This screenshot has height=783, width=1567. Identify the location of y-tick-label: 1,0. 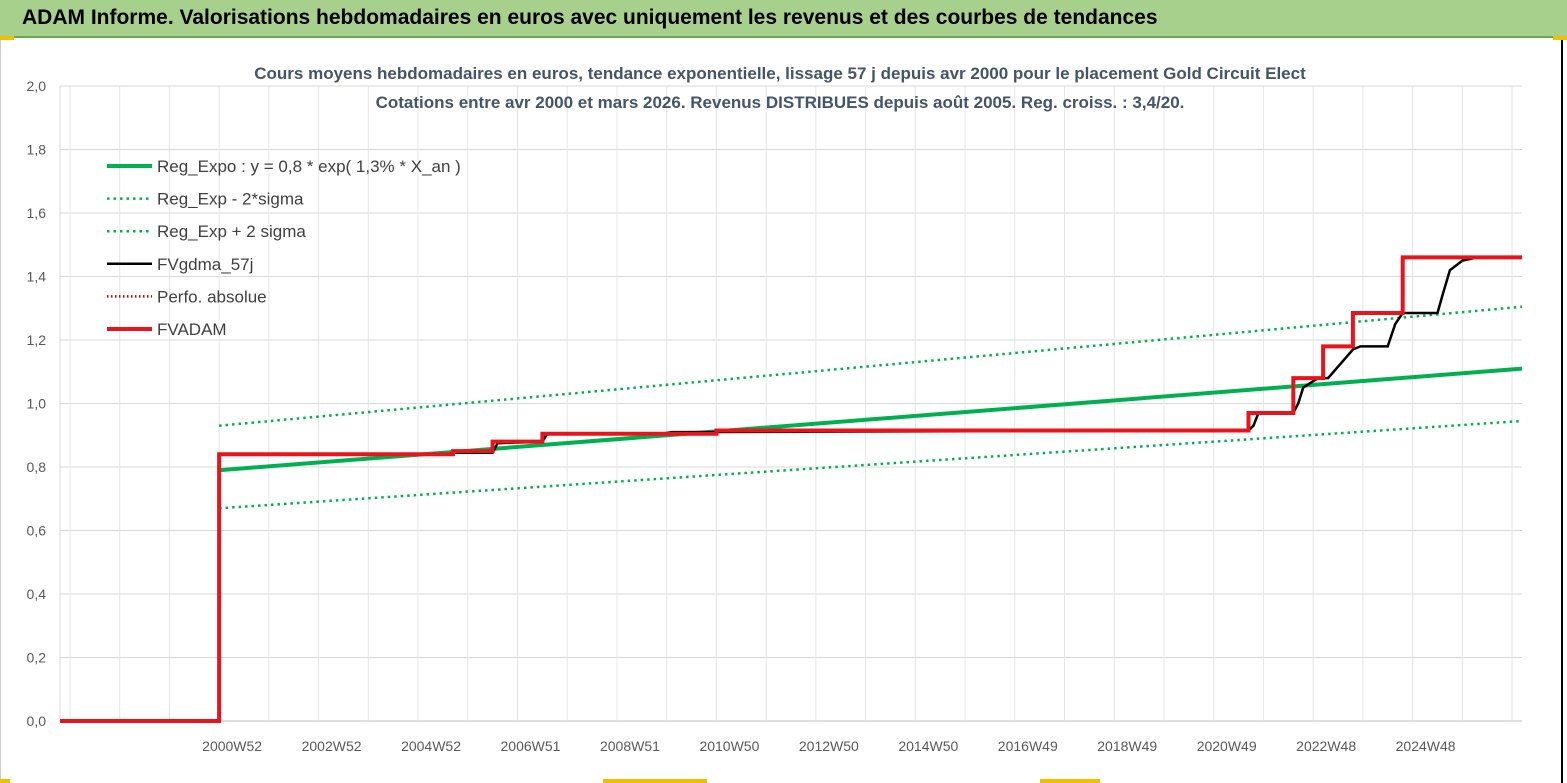
(37, 404).